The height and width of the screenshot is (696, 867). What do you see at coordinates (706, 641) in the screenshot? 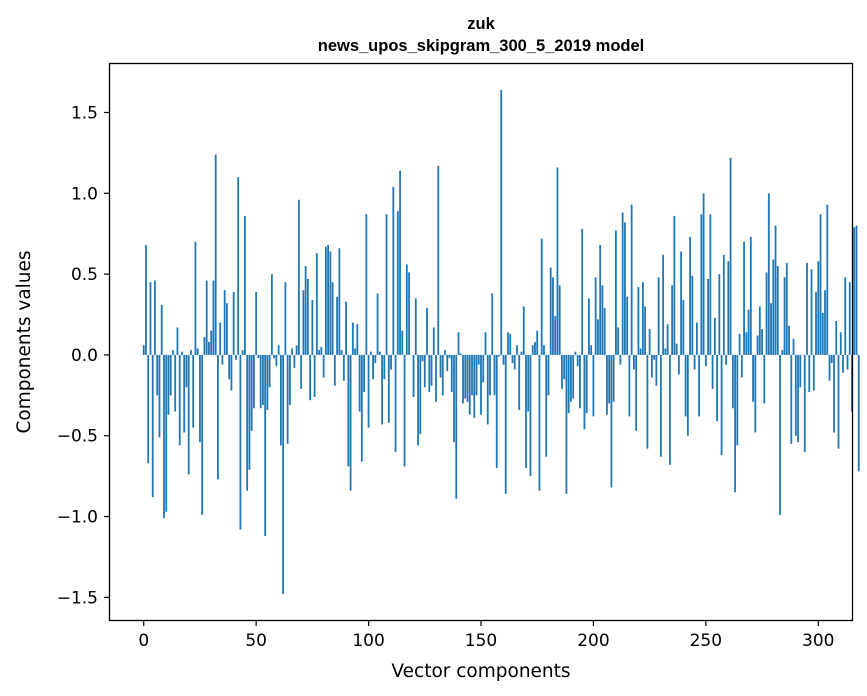
I see `x-tick-label: 250` at bounding box center [706, 641].